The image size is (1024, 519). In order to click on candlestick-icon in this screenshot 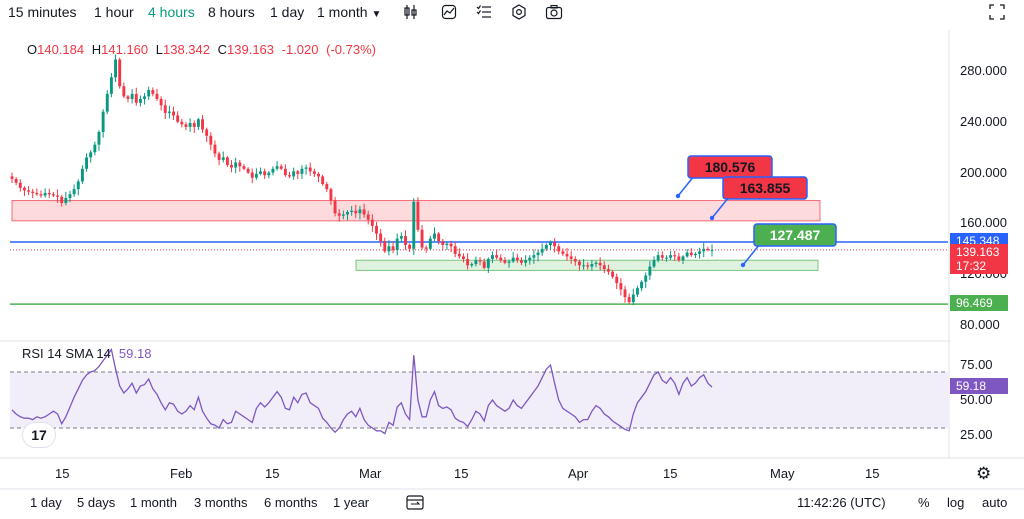, I will do `click(411, 12)`.